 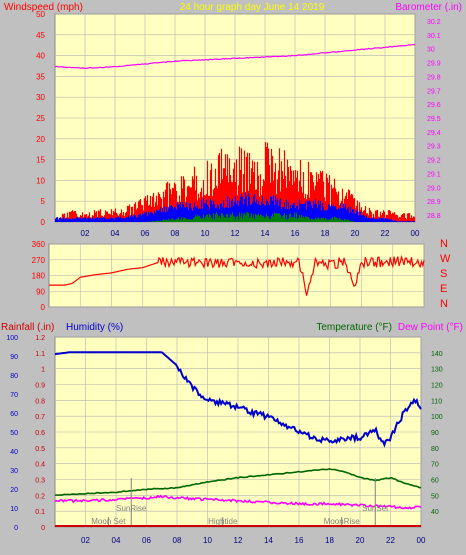 I want to click on barometer-tick-label: 29.3, so click(x=434, y=147).